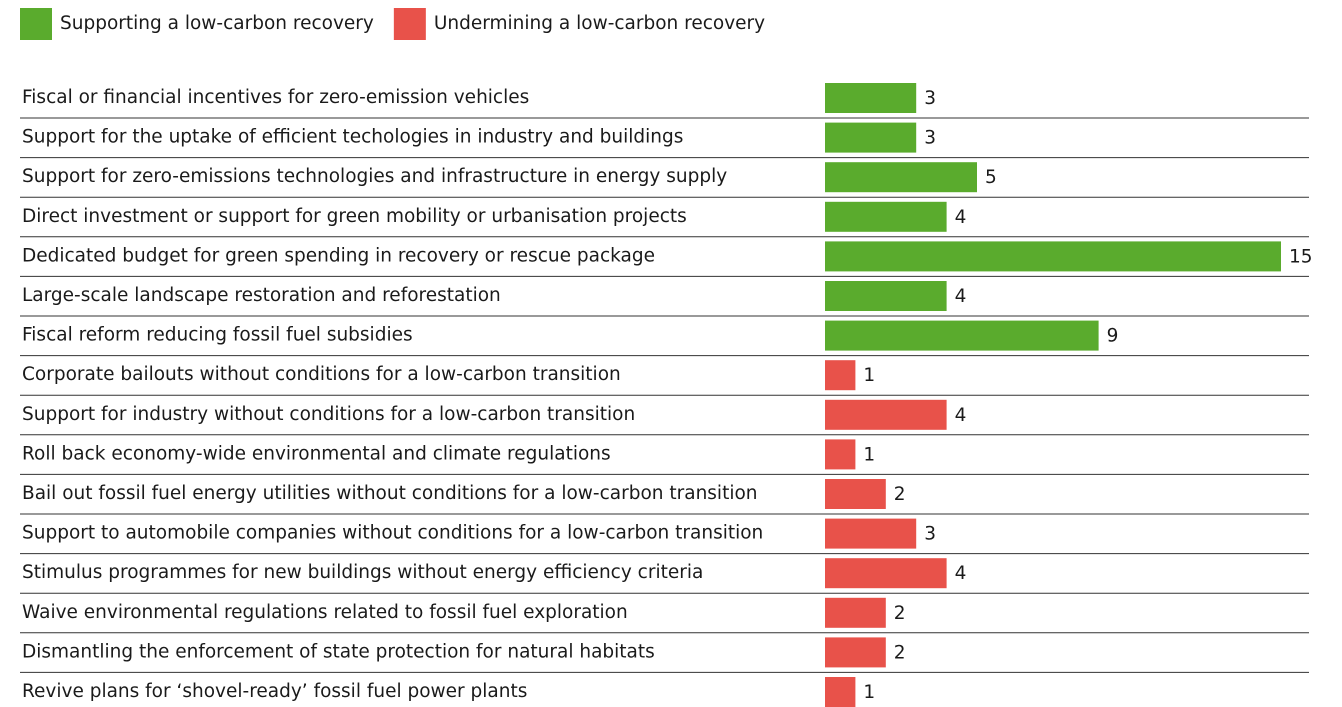  What do you see at coordinates (599, 23) in the screenshot?
I see `legend-label: Undermining a low-carbon recovery` at bounding box center [599, 23].